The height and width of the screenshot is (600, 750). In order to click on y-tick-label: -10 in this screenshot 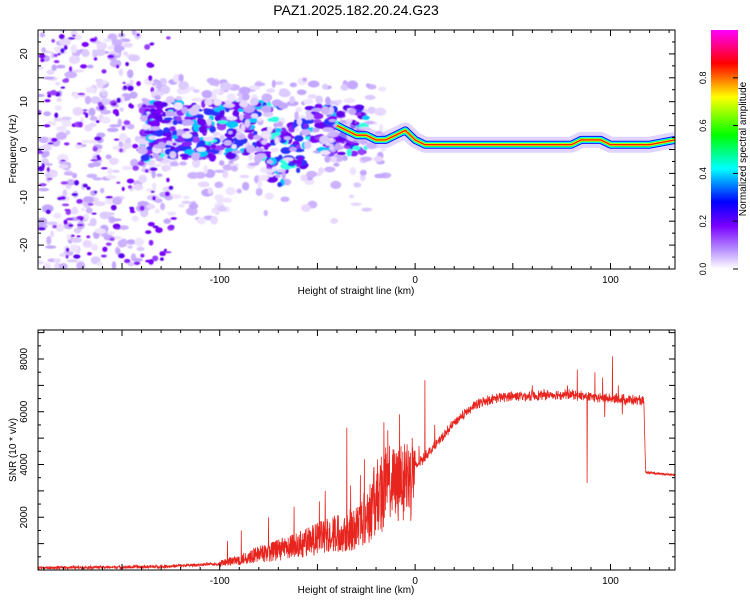, I will do `click(24, 197)`.